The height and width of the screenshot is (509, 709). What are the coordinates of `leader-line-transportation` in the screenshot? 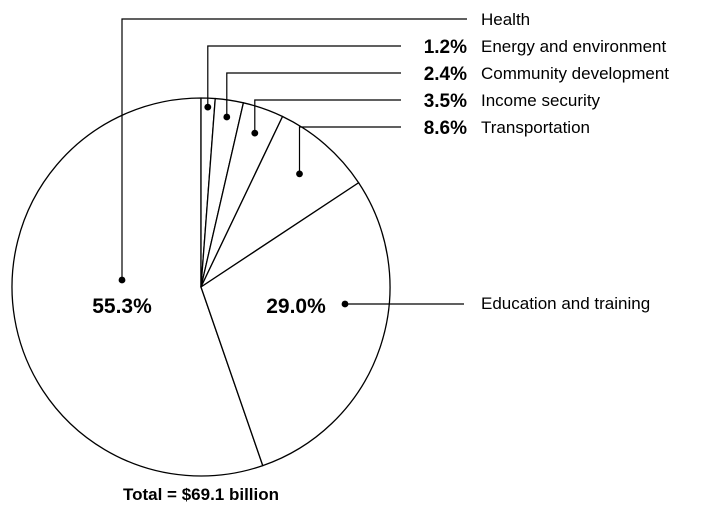 It's located at (349, 150).